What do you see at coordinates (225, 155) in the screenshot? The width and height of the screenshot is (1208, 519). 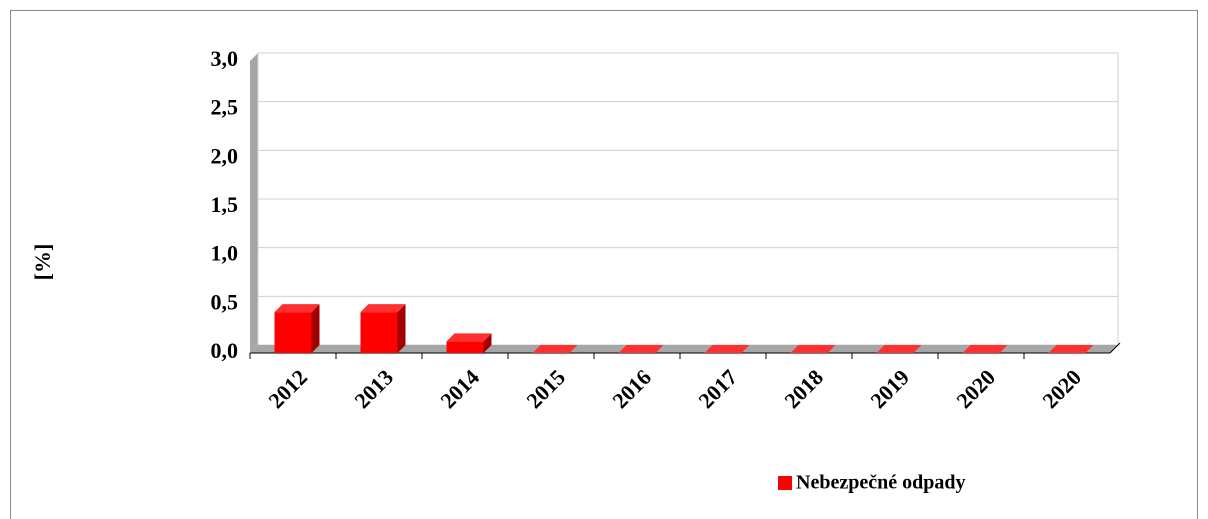 I see `y-tick-label: 2,0` at bounding box center [225, 155].